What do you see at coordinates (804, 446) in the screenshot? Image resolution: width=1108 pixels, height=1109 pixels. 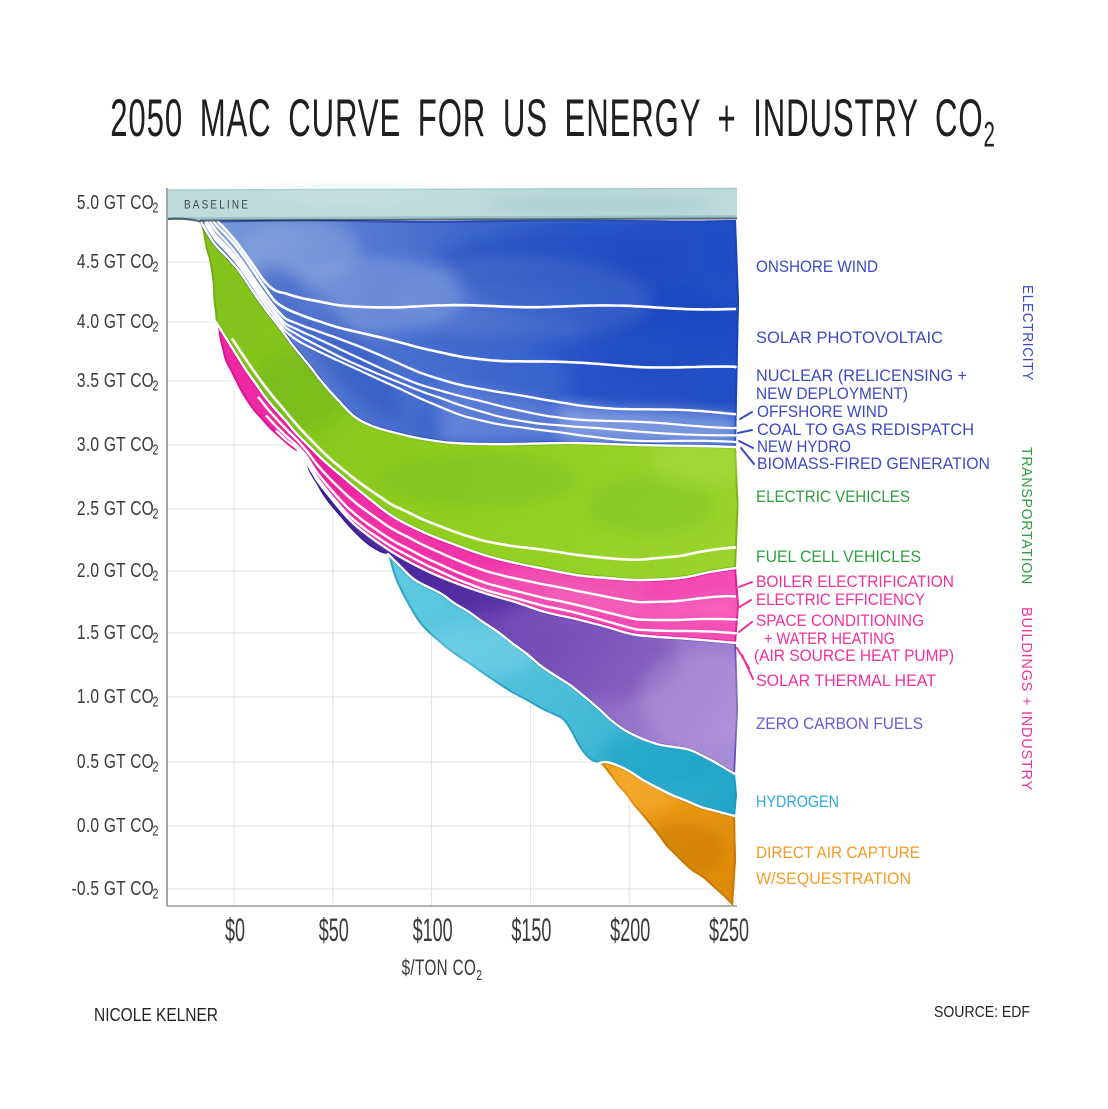 I see `svg-text: NEW HYDRO` at bounding box center [804, 446].